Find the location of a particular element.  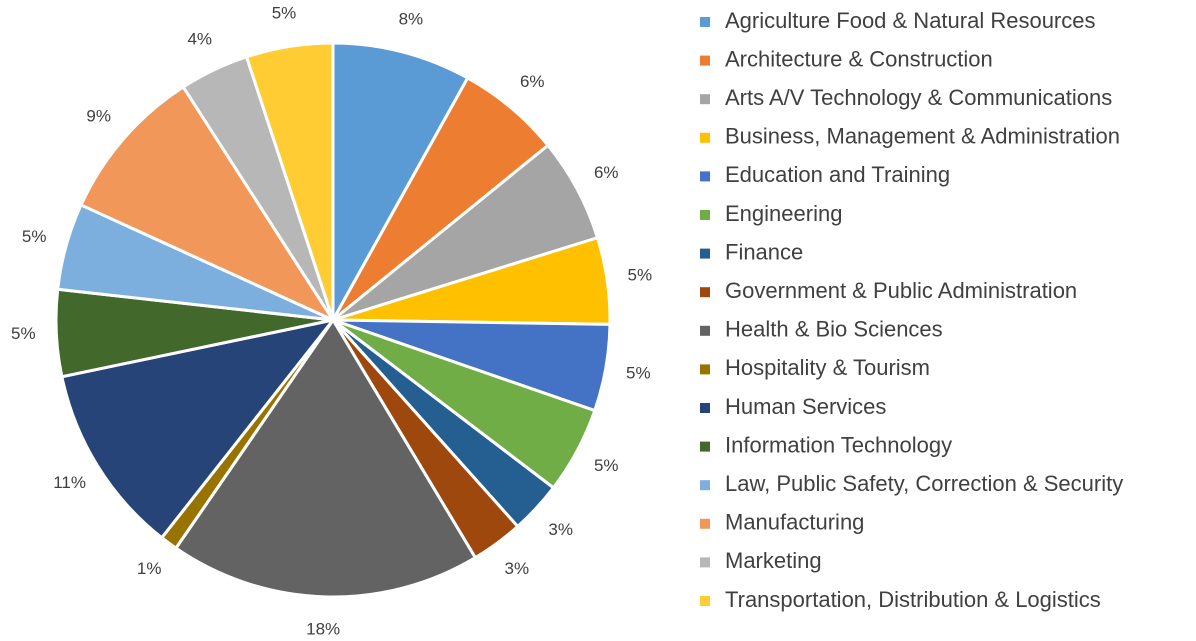

legend-label: Education and Training is located at coordinates (837, 174).